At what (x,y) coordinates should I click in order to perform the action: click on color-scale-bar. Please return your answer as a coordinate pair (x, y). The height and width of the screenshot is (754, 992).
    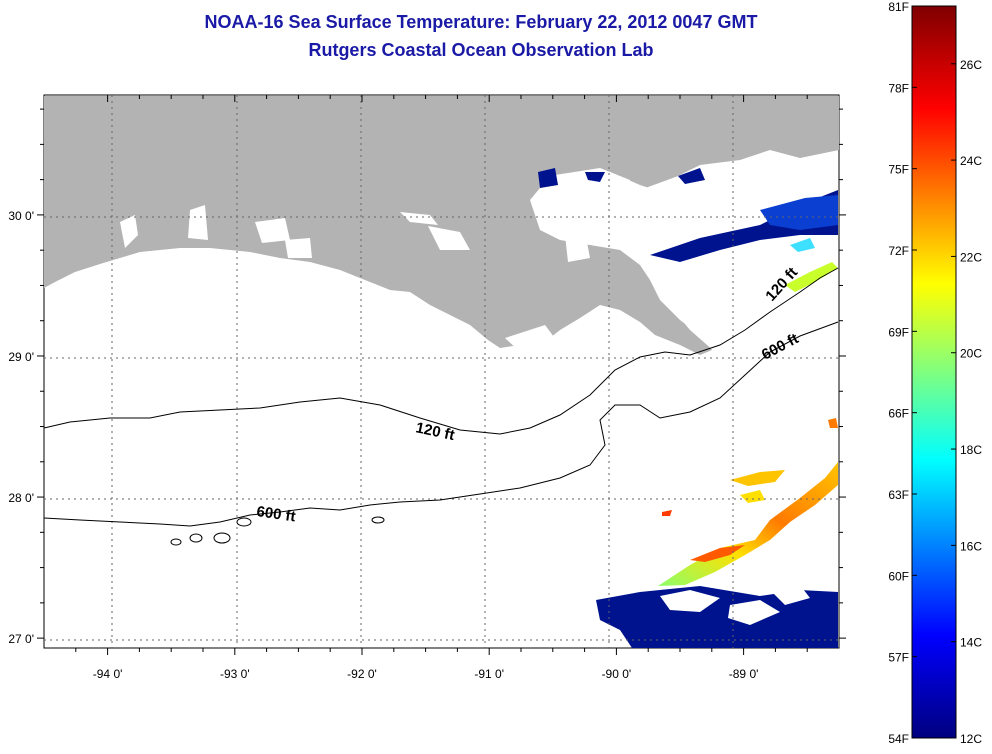
    Looking at the image, I should click on (934, 372).